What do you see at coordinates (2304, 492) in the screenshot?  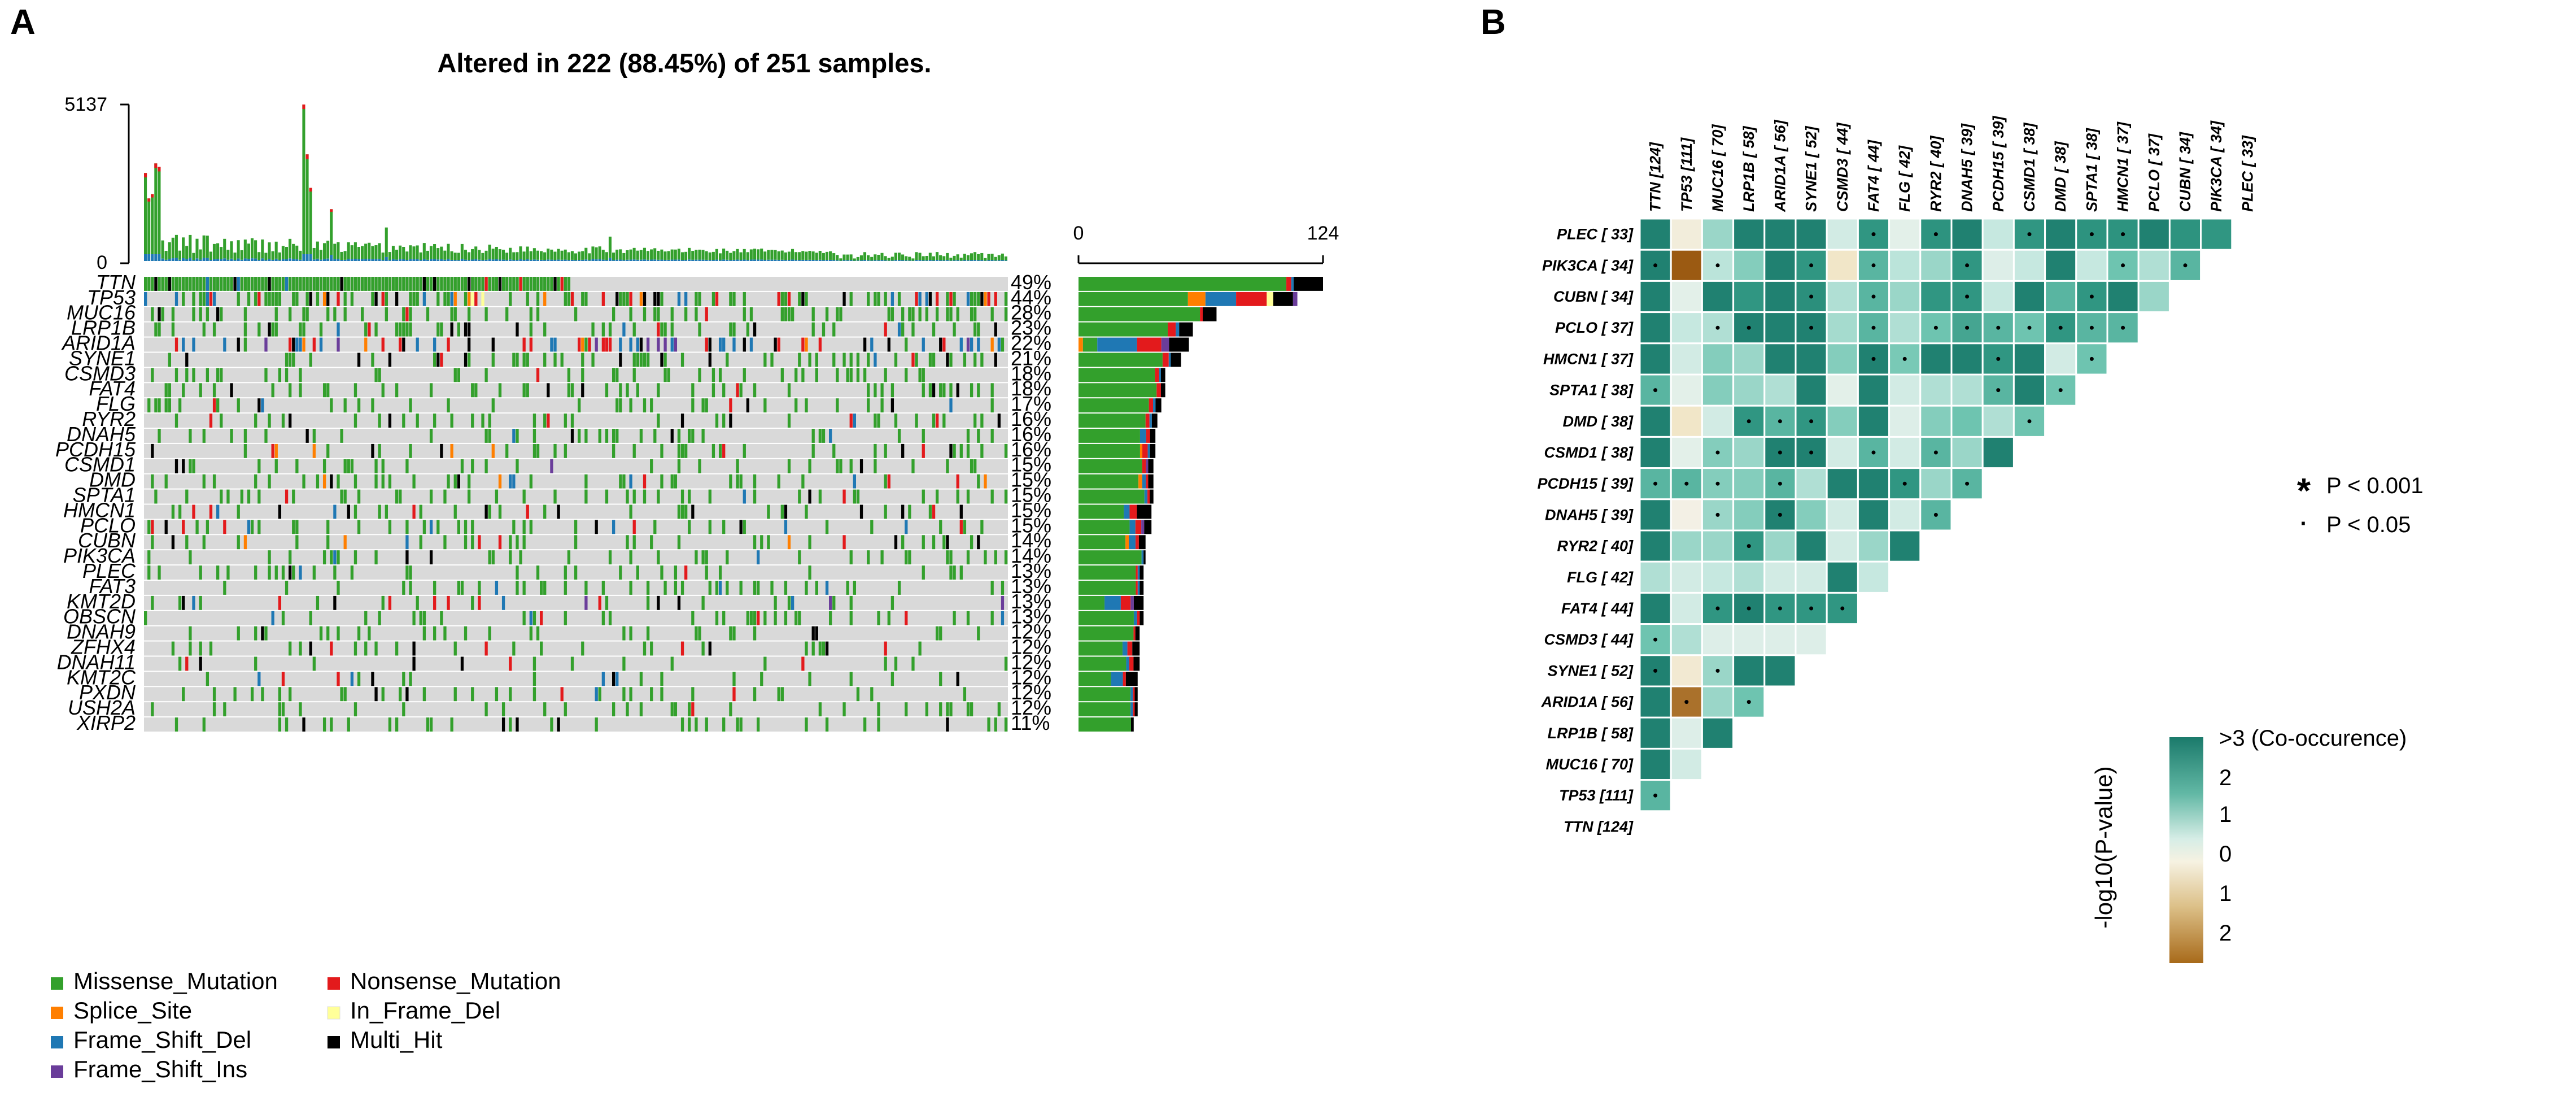 I see `sig-legend-star-symbol: *` at bounding box center [2304, 492].